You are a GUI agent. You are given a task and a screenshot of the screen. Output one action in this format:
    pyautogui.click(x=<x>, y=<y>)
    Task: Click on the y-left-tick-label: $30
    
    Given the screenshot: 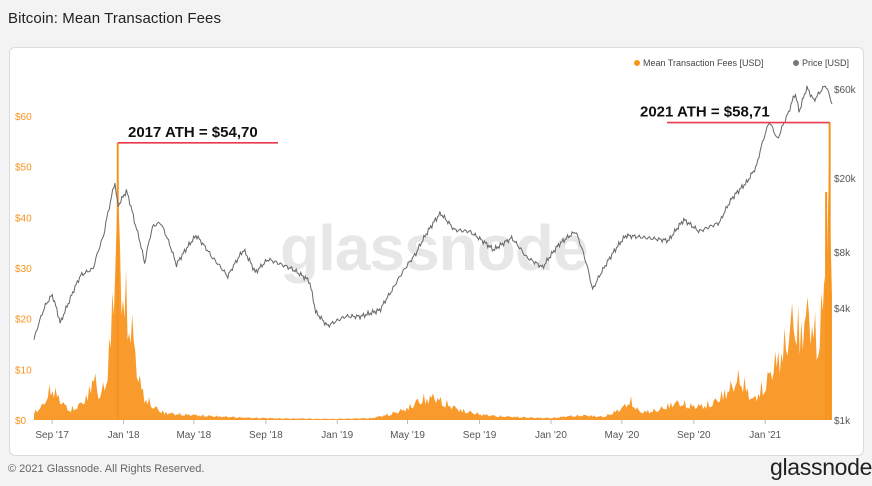 What is the action you would take?
    pyautogui.click(x=23, y=269)
    